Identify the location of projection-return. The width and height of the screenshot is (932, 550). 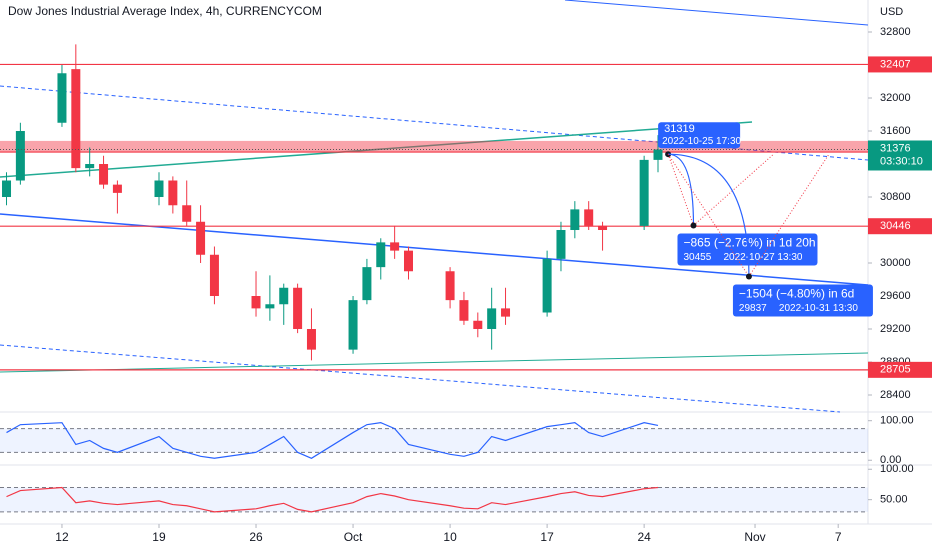
(789, 215).